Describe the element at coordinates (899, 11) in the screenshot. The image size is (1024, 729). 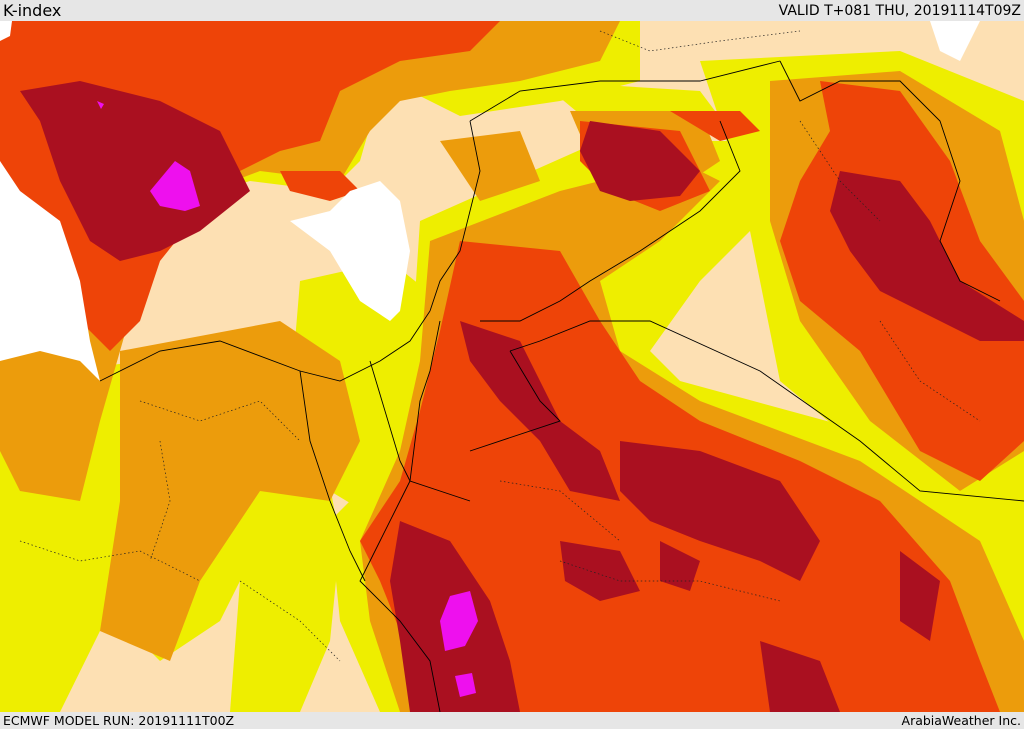
I see `valid-time: VALID T+081 THU, 20191114T09Z` at that location.